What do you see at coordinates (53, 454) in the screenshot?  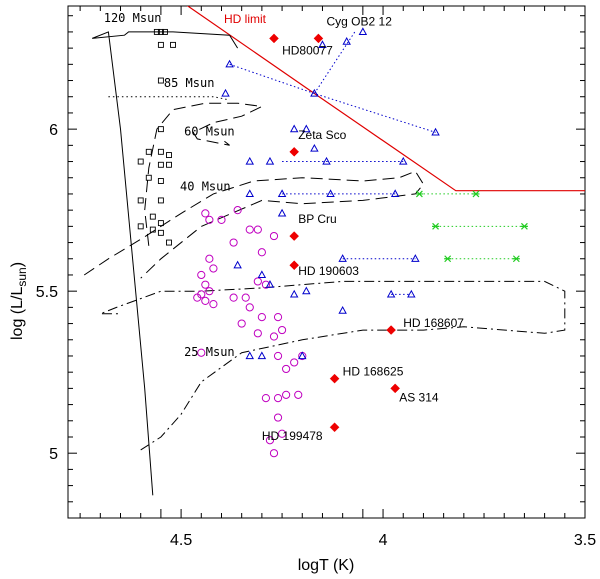 I see `y-tick-label: 5` at bounding box center [53, 454].